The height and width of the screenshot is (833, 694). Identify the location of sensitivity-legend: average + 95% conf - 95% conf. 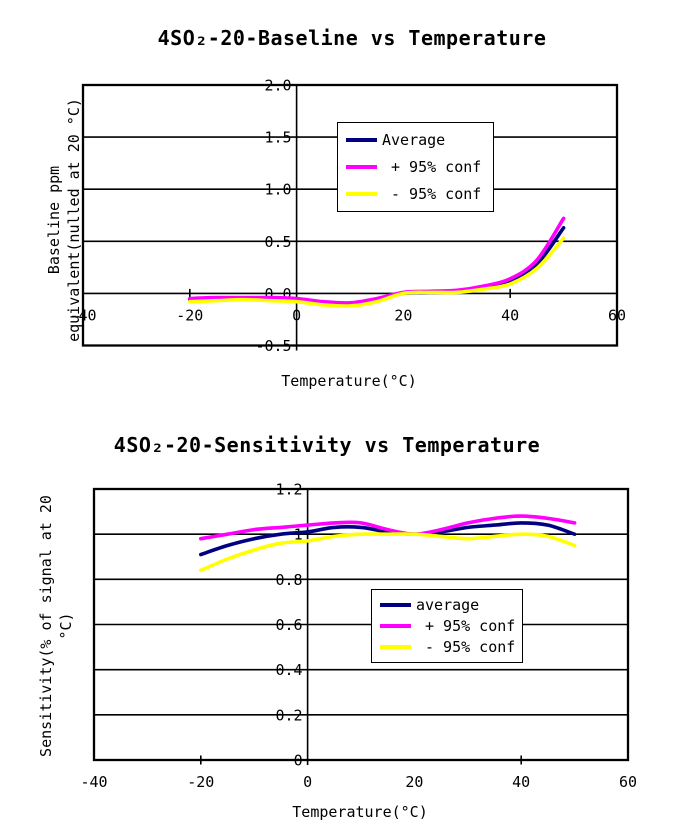
(447, 626).